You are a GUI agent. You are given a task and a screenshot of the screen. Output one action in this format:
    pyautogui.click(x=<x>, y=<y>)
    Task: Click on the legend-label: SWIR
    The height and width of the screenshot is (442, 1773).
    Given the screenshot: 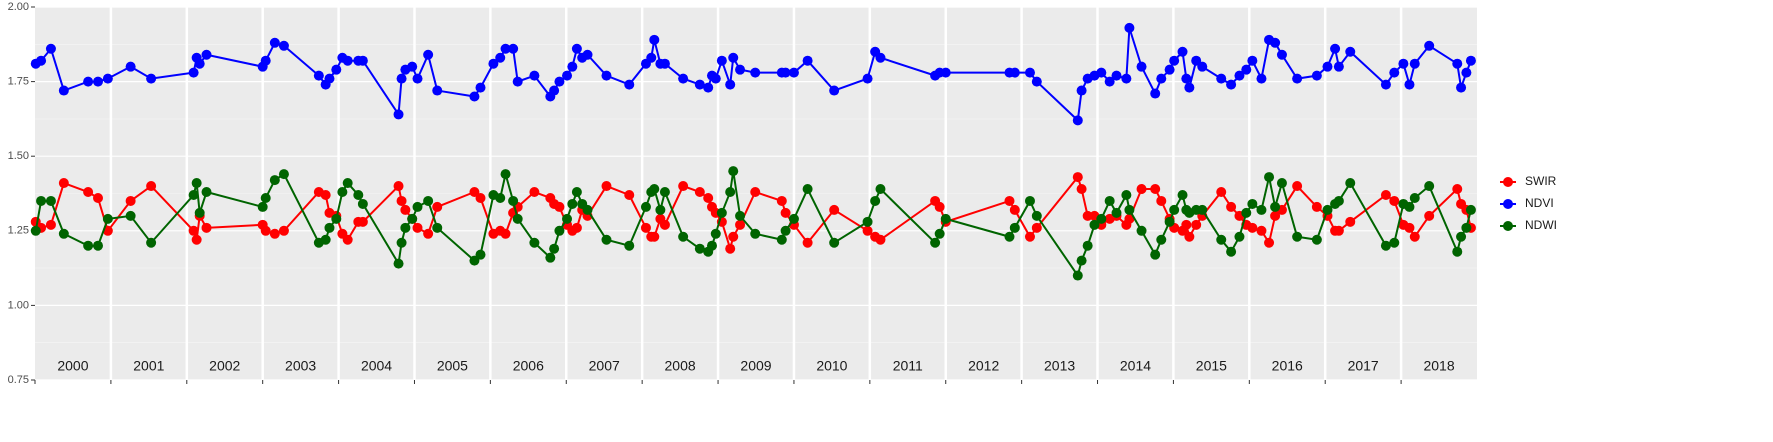 What is the action you would take?
    pyautogui.click(x=1541, y=181)
    